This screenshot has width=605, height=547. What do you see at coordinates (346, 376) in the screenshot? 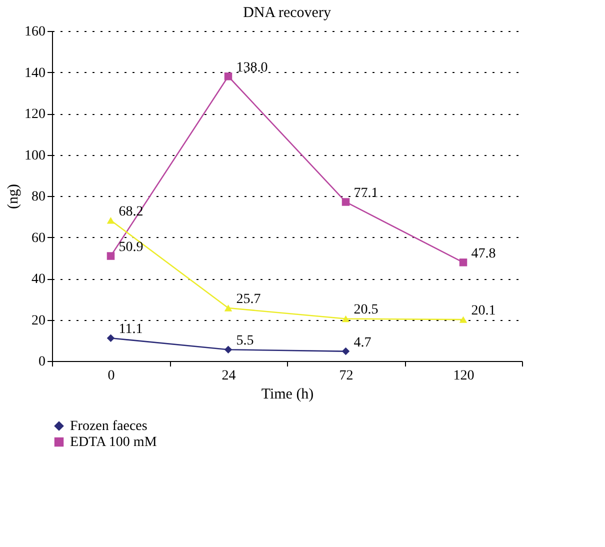
I see `x-tick-label: 72` at bounding box center [346, 376].